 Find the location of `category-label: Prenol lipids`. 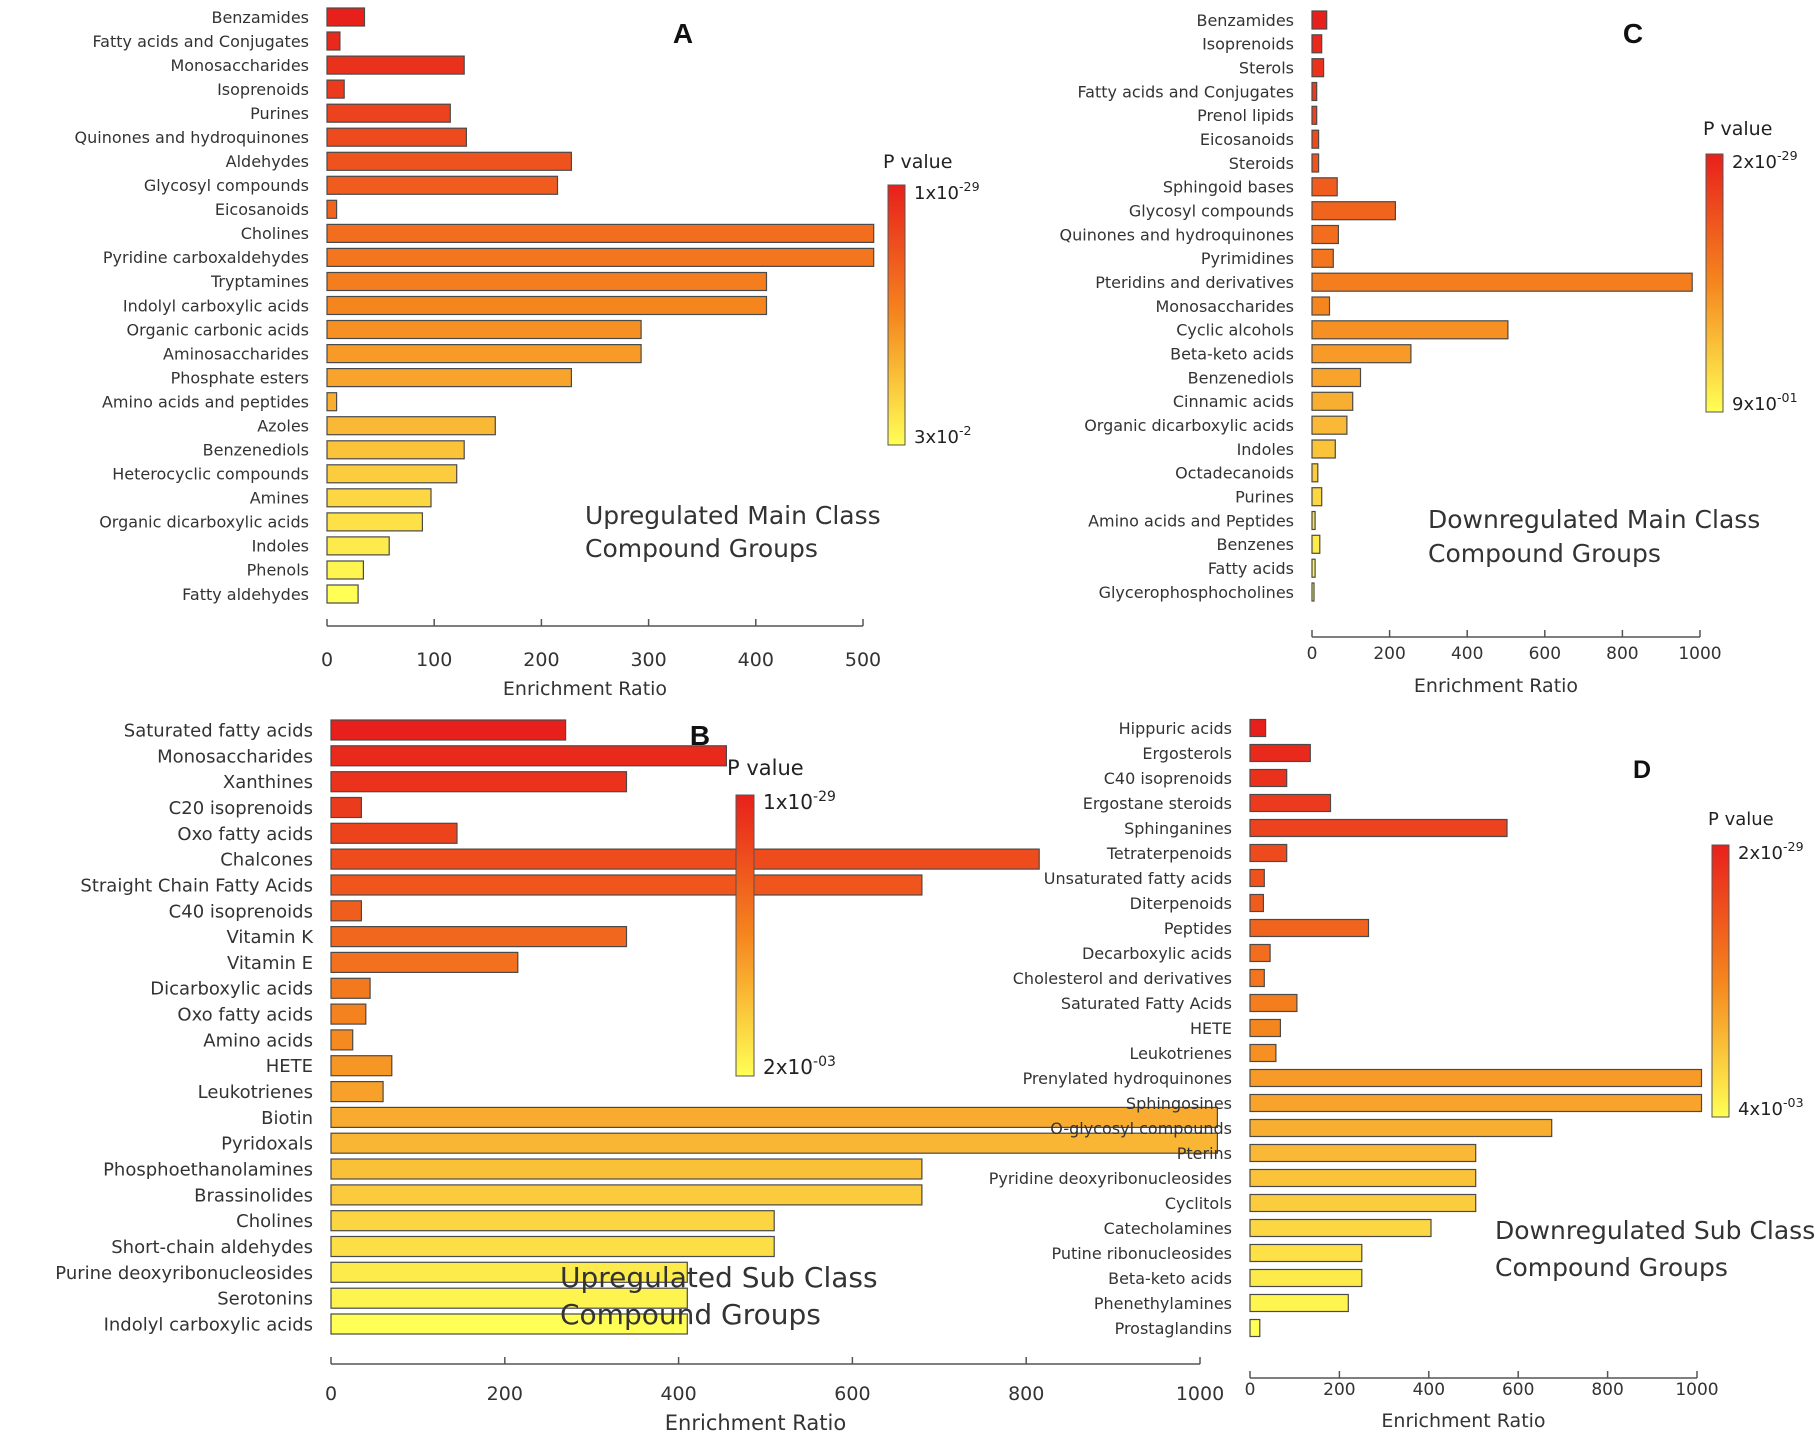

category-label: Prenol lipids is located at coordinates (1245, 115).